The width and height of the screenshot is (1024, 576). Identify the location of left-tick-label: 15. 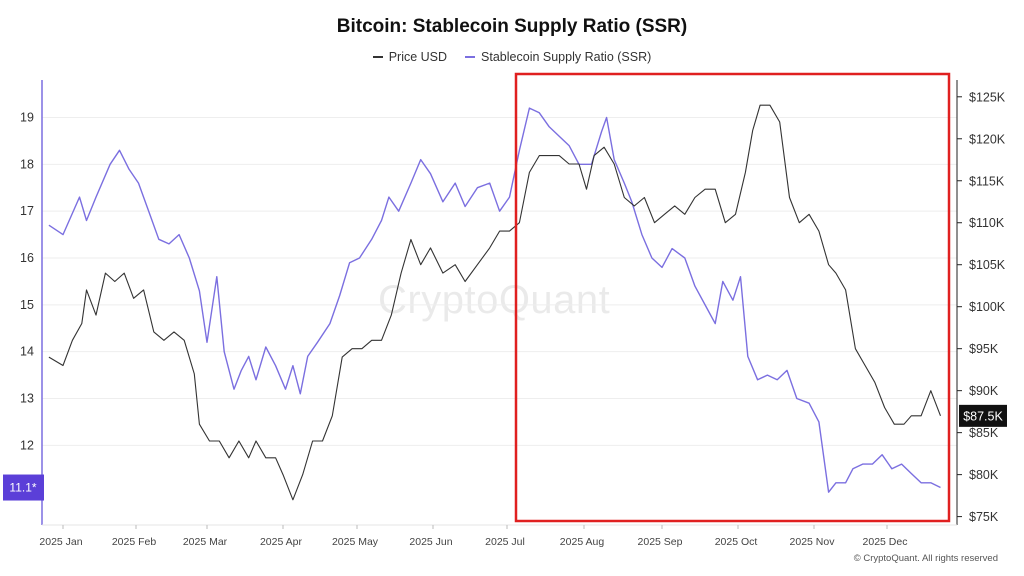
(27, 305).